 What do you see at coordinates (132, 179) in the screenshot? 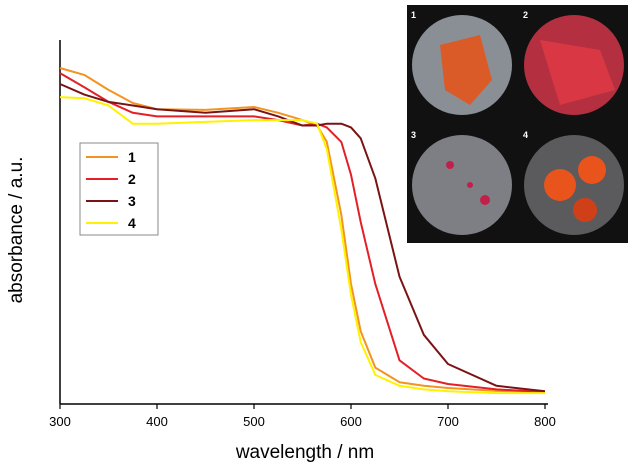
I see `legend-label: 2` at bounding box center [132, 179].